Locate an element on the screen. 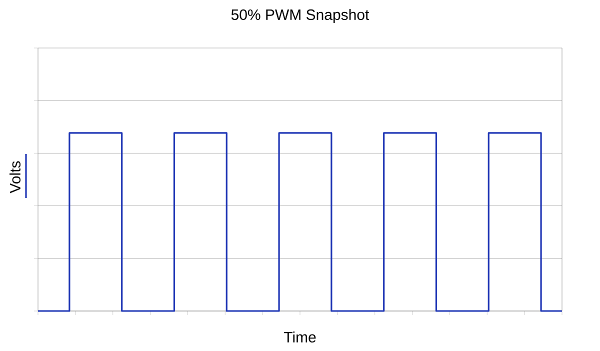 This screenshot has width=600, height=351. text: Volts is located at coordinates (14, 177).